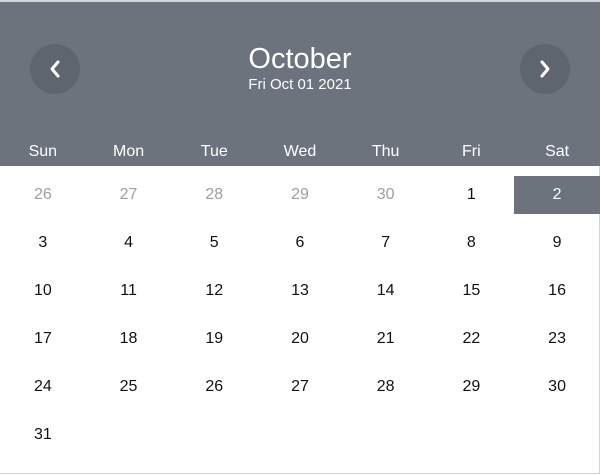 The width and height of the screenshot is (601, 475). What do you see at coordinates (128, 151) in the screenshot?
I see `weekday-label: Mon` at bounding box center [128, 151].